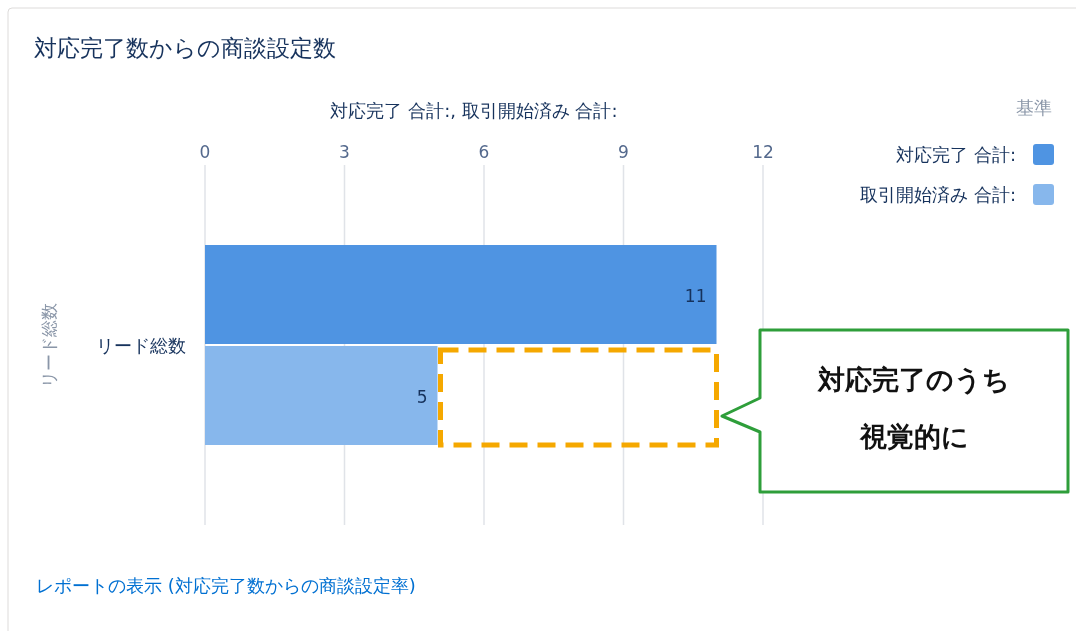 This screenshot has height=631, width=1076. I want to click on text: 対応完了のうち, so click(913, 379).